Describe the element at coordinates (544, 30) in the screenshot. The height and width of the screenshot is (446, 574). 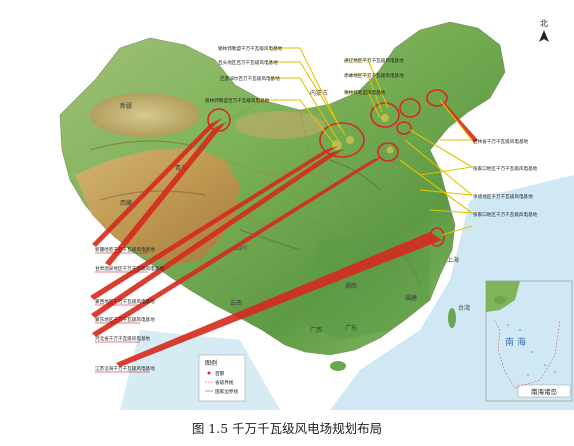
I see `north-arrow-icon: 北` at that location.